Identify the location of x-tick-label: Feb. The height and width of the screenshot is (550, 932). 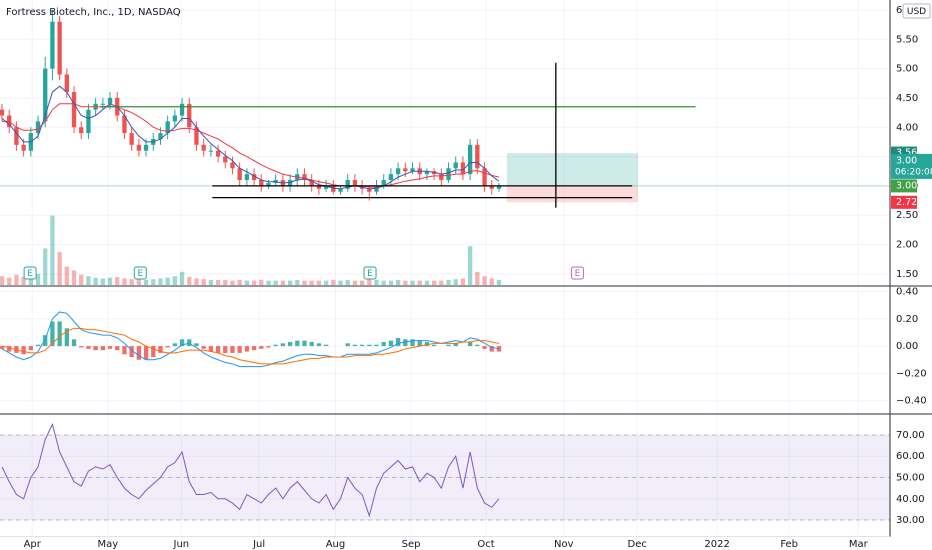
(789, 544).